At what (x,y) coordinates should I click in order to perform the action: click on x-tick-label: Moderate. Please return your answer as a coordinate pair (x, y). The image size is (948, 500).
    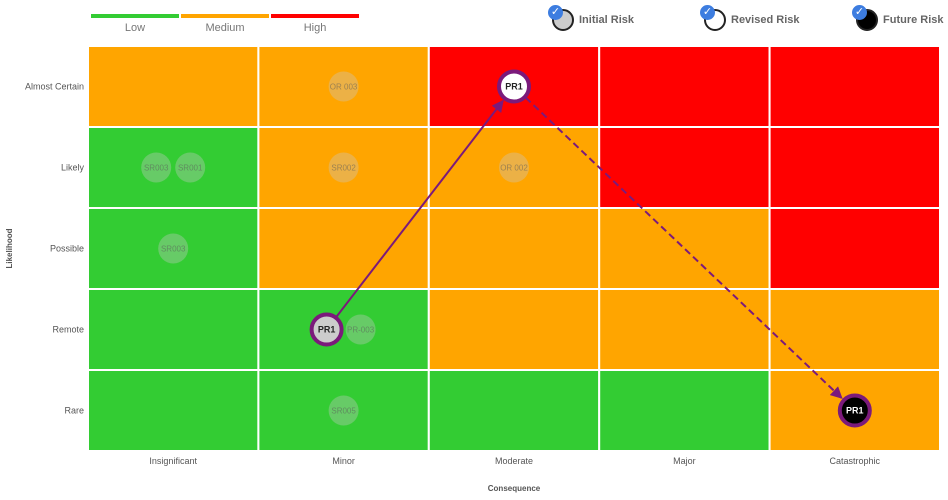
    Looking at the image, I should click on (514, 461).